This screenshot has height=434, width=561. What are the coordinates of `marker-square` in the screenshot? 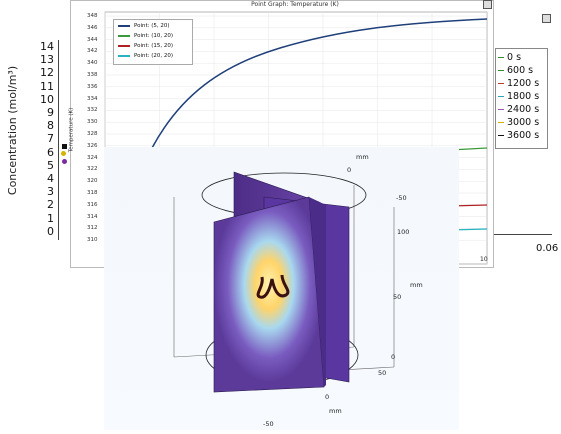 It's located at (64, 146).